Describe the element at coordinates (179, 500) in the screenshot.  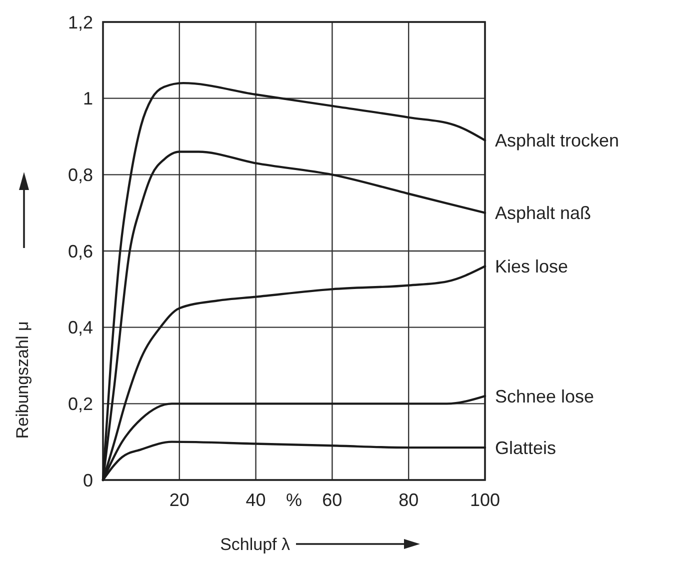
I see `x-tick-label: 20` at that location.